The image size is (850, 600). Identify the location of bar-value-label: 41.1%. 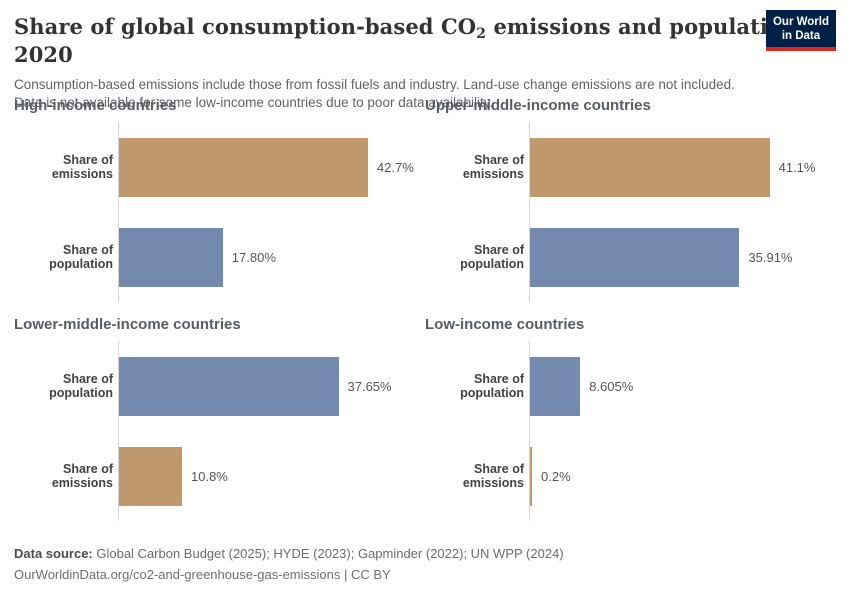
(797, 167).